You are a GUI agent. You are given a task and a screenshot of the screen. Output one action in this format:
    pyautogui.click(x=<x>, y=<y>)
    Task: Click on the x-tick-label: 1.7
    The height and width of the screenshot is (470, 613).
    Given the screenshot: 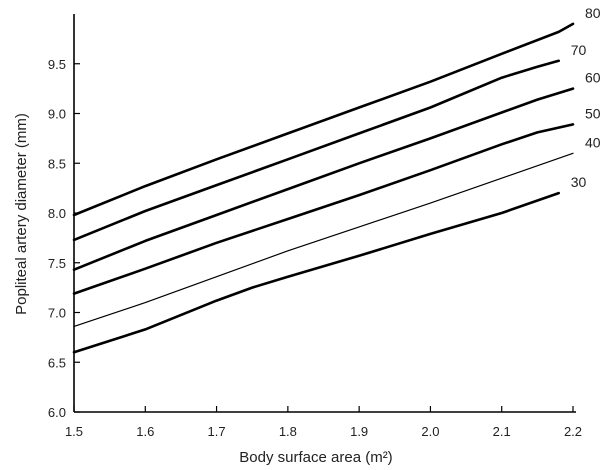 What is the action you would take?
    pyautogui.click(x=217, y=431)
    